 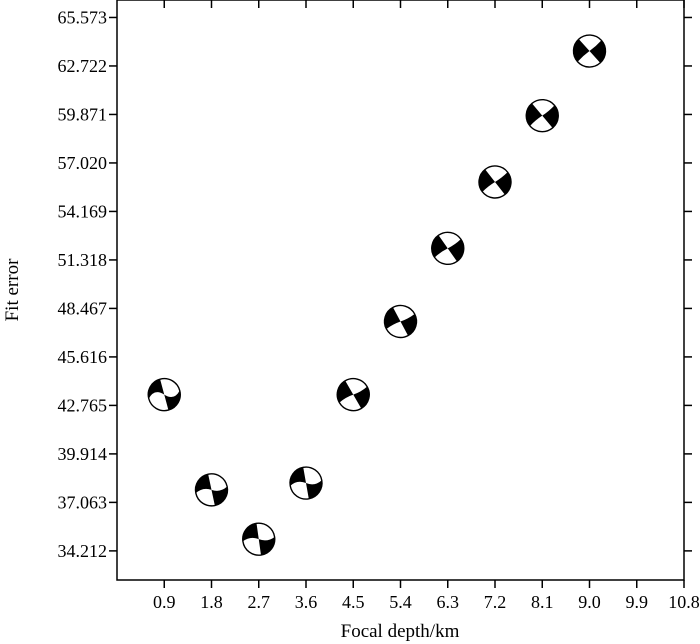 What do you see at coordinates (83, 163) in the screenshot?
I see `y-tick-label-8: 57.020` at bounding box center [83, 163].